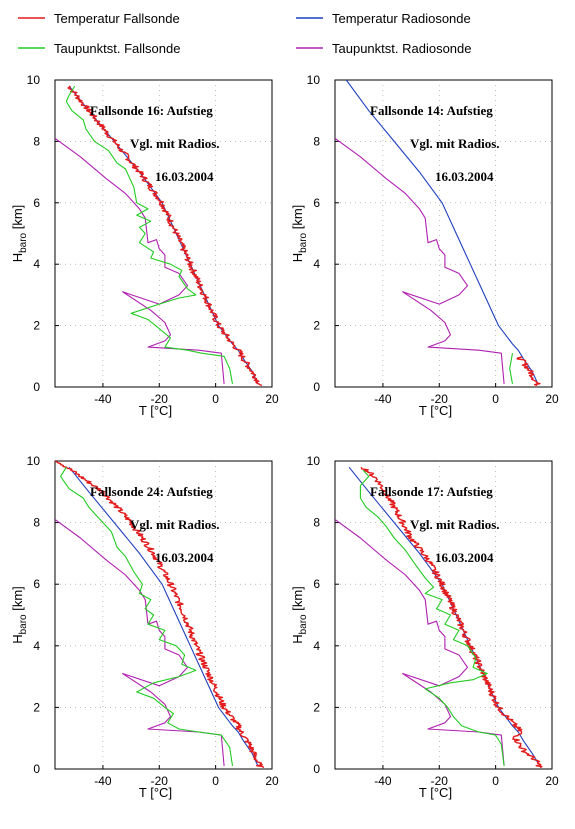 The width and height of the screenshot is (575, 829). I want to click on panel-annotation-line-1: Fallsonde 24: Aufstieg, so click(151, 491).